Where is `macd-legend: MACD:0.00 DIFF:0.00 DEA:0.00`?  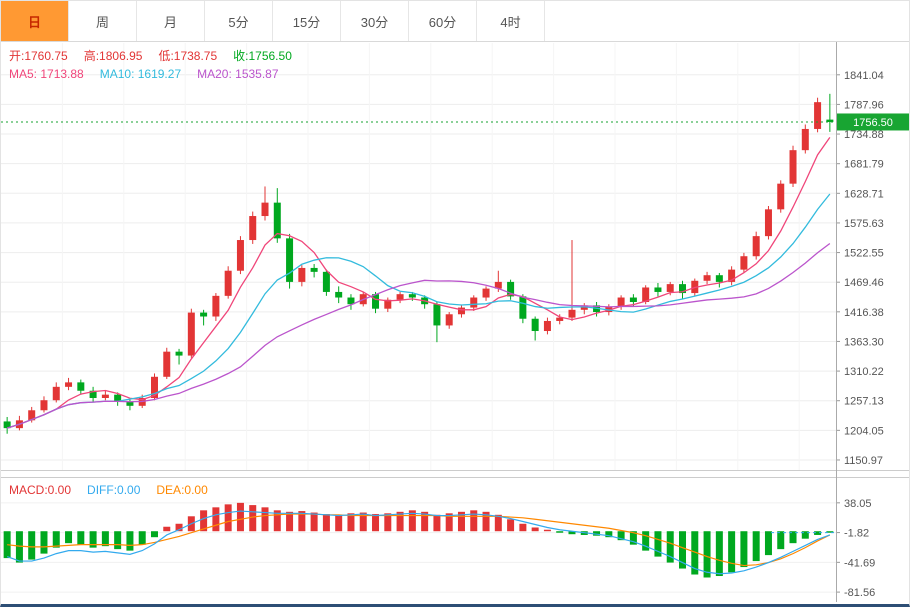 macd-legend: MACD:0.00 DIFF:0.00 DEA:0.00 is located at coordinates (116, 490).